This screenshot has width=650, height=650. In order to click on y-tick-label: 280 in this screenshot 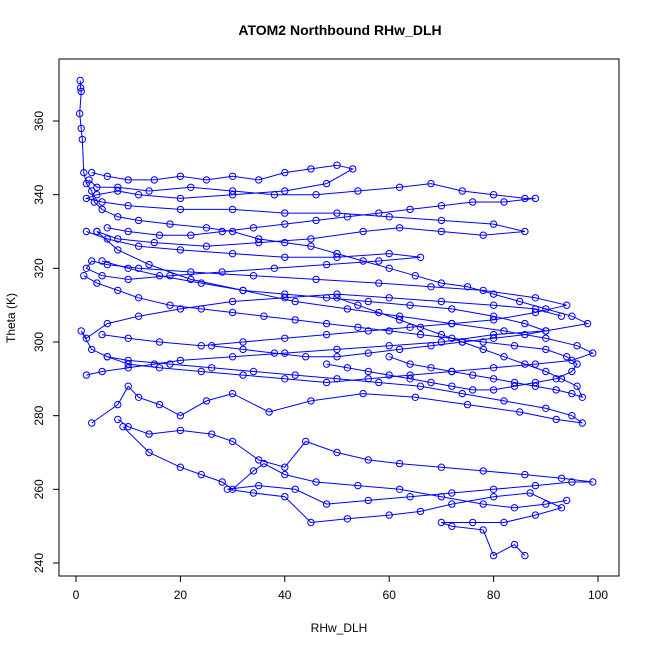, I will do `click(39, 415)`.